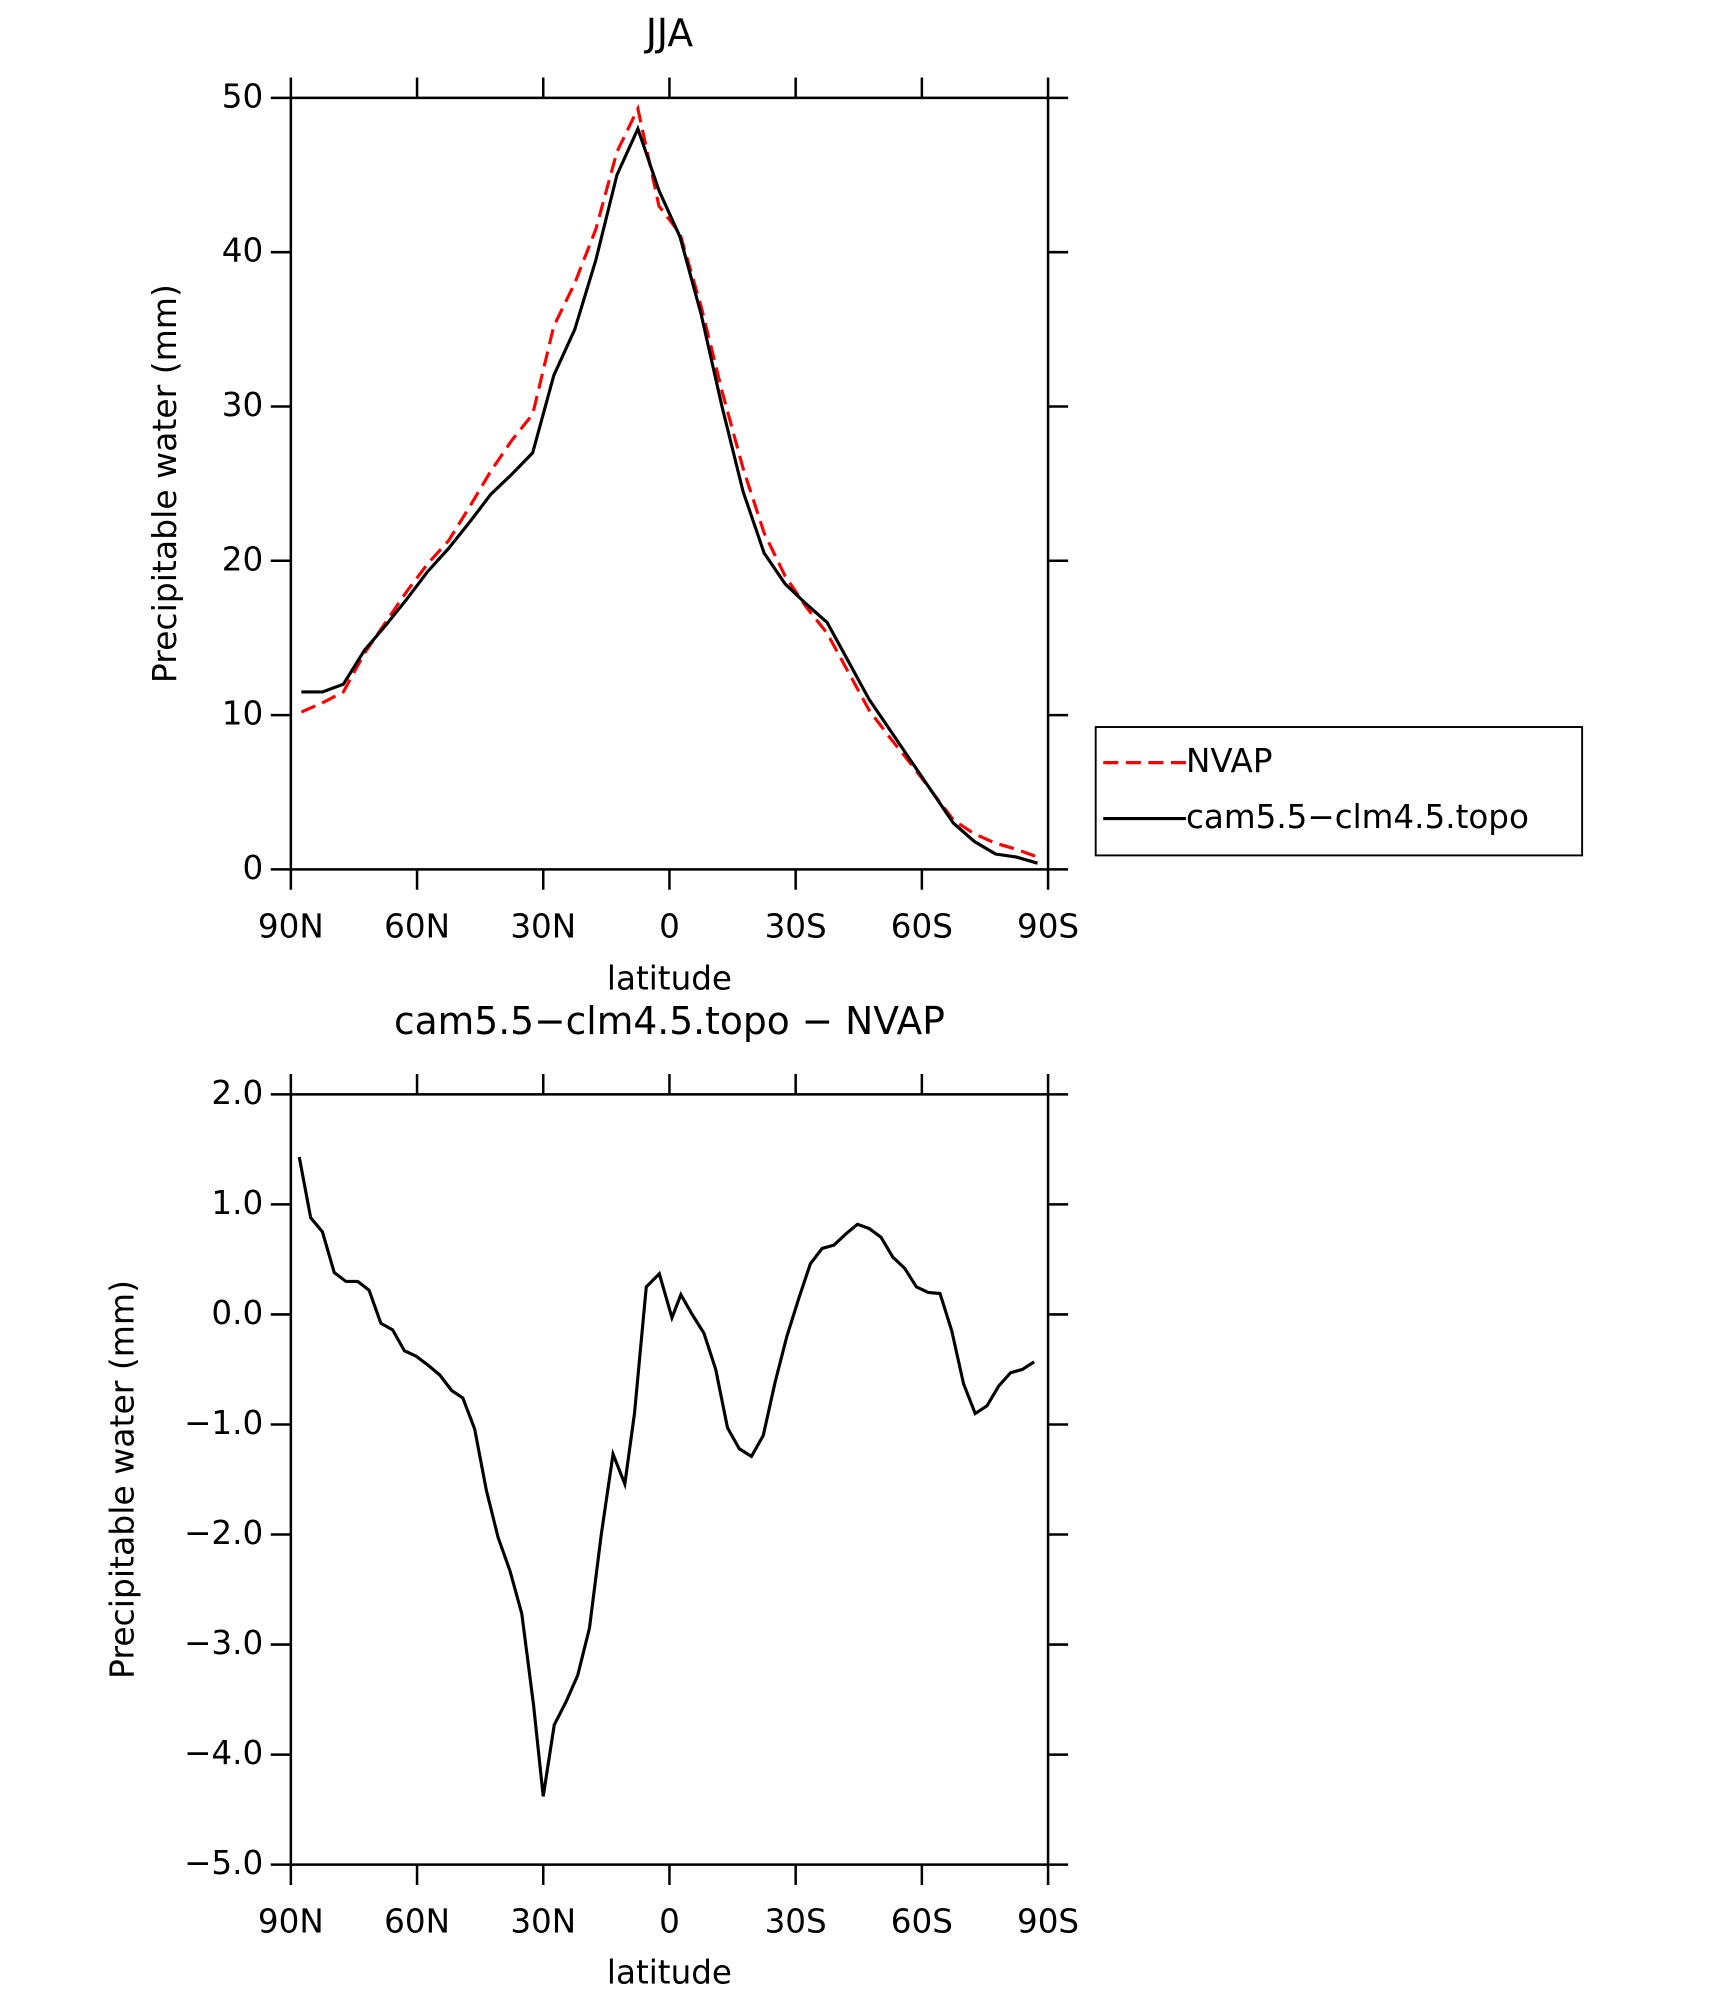 The width and height of the screenshot is (1710, 1993). I want to click on y-tick-label: 0, so click(253, 868).